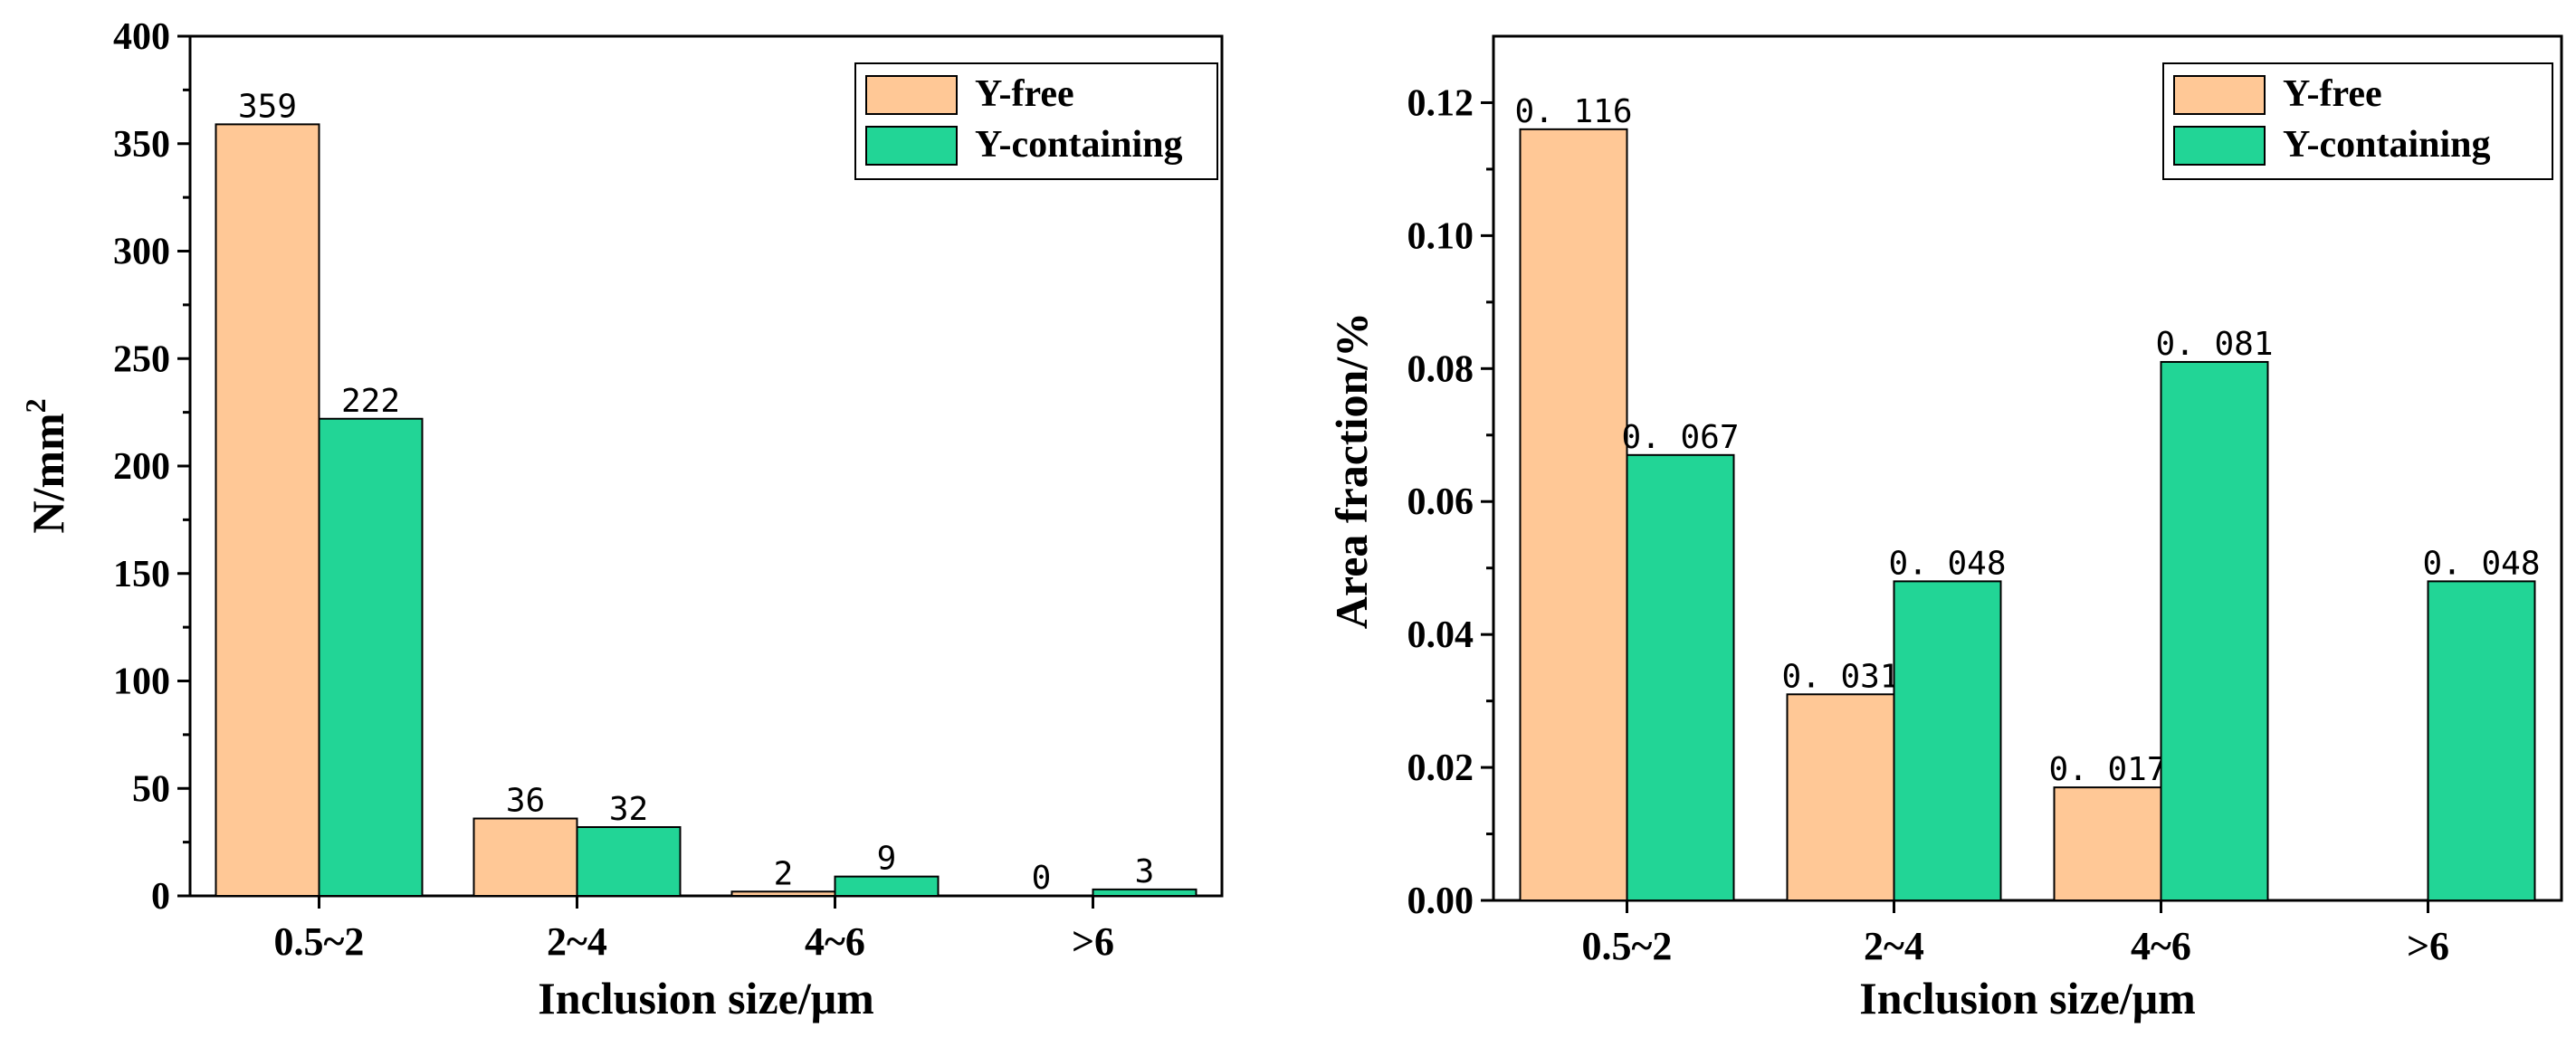 The image size is (2576, 1047). I want to click on y-tick-label: 0.04, so click(1440, 635).